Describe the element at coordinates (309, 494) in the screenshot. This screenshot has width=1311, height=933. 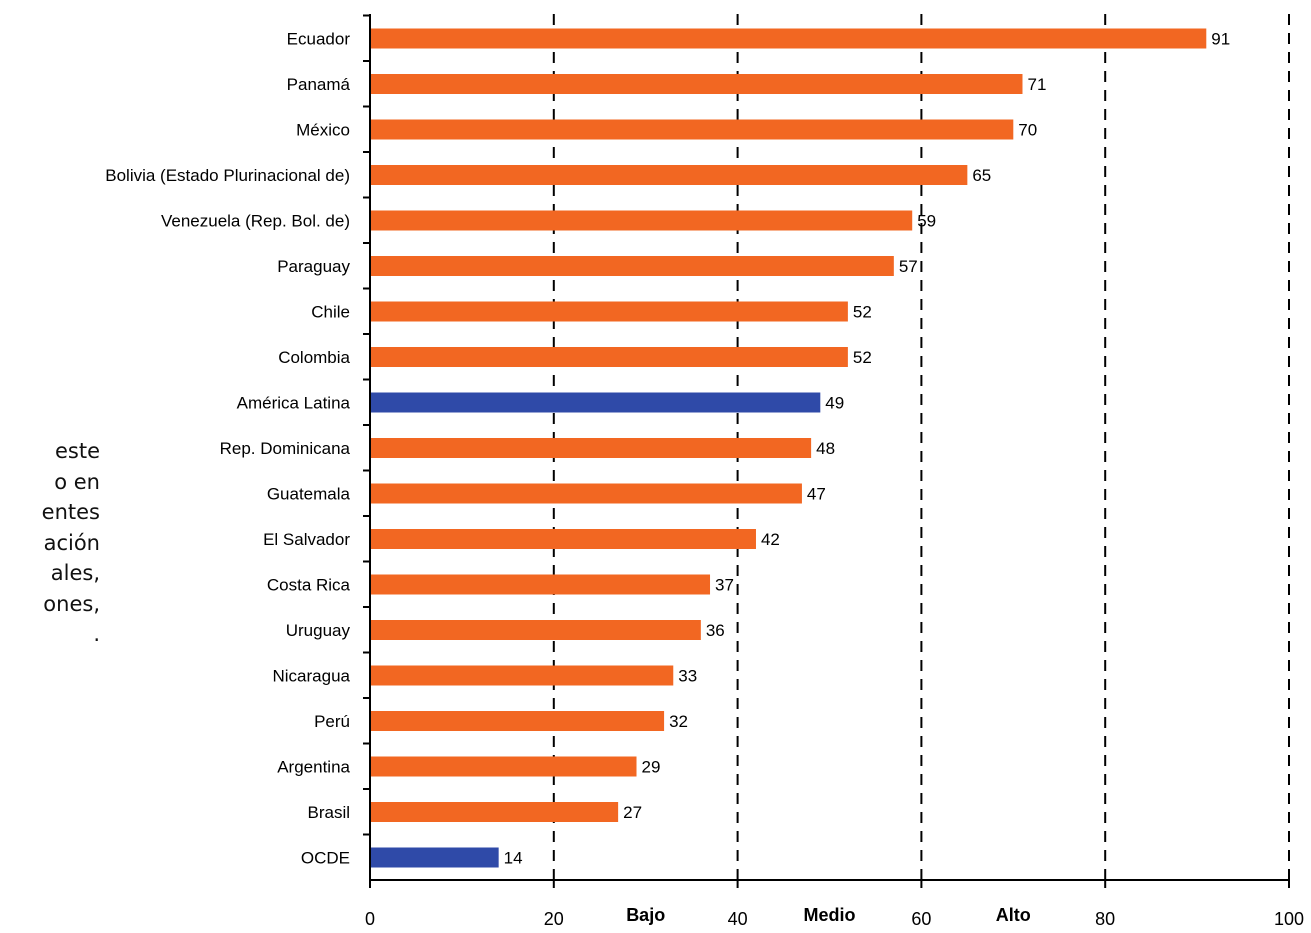
I see `category-label: Guatemala` at that location.